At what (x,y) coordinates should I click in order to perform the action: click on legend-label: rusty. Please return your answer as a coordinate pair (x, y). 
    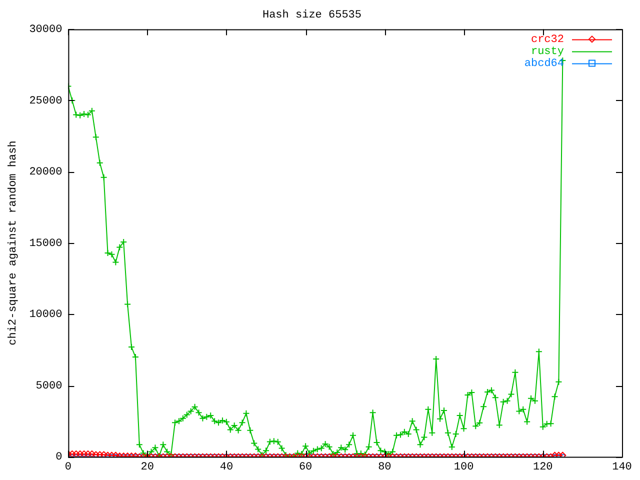
    Looking at the image, I should click on (547, 52).